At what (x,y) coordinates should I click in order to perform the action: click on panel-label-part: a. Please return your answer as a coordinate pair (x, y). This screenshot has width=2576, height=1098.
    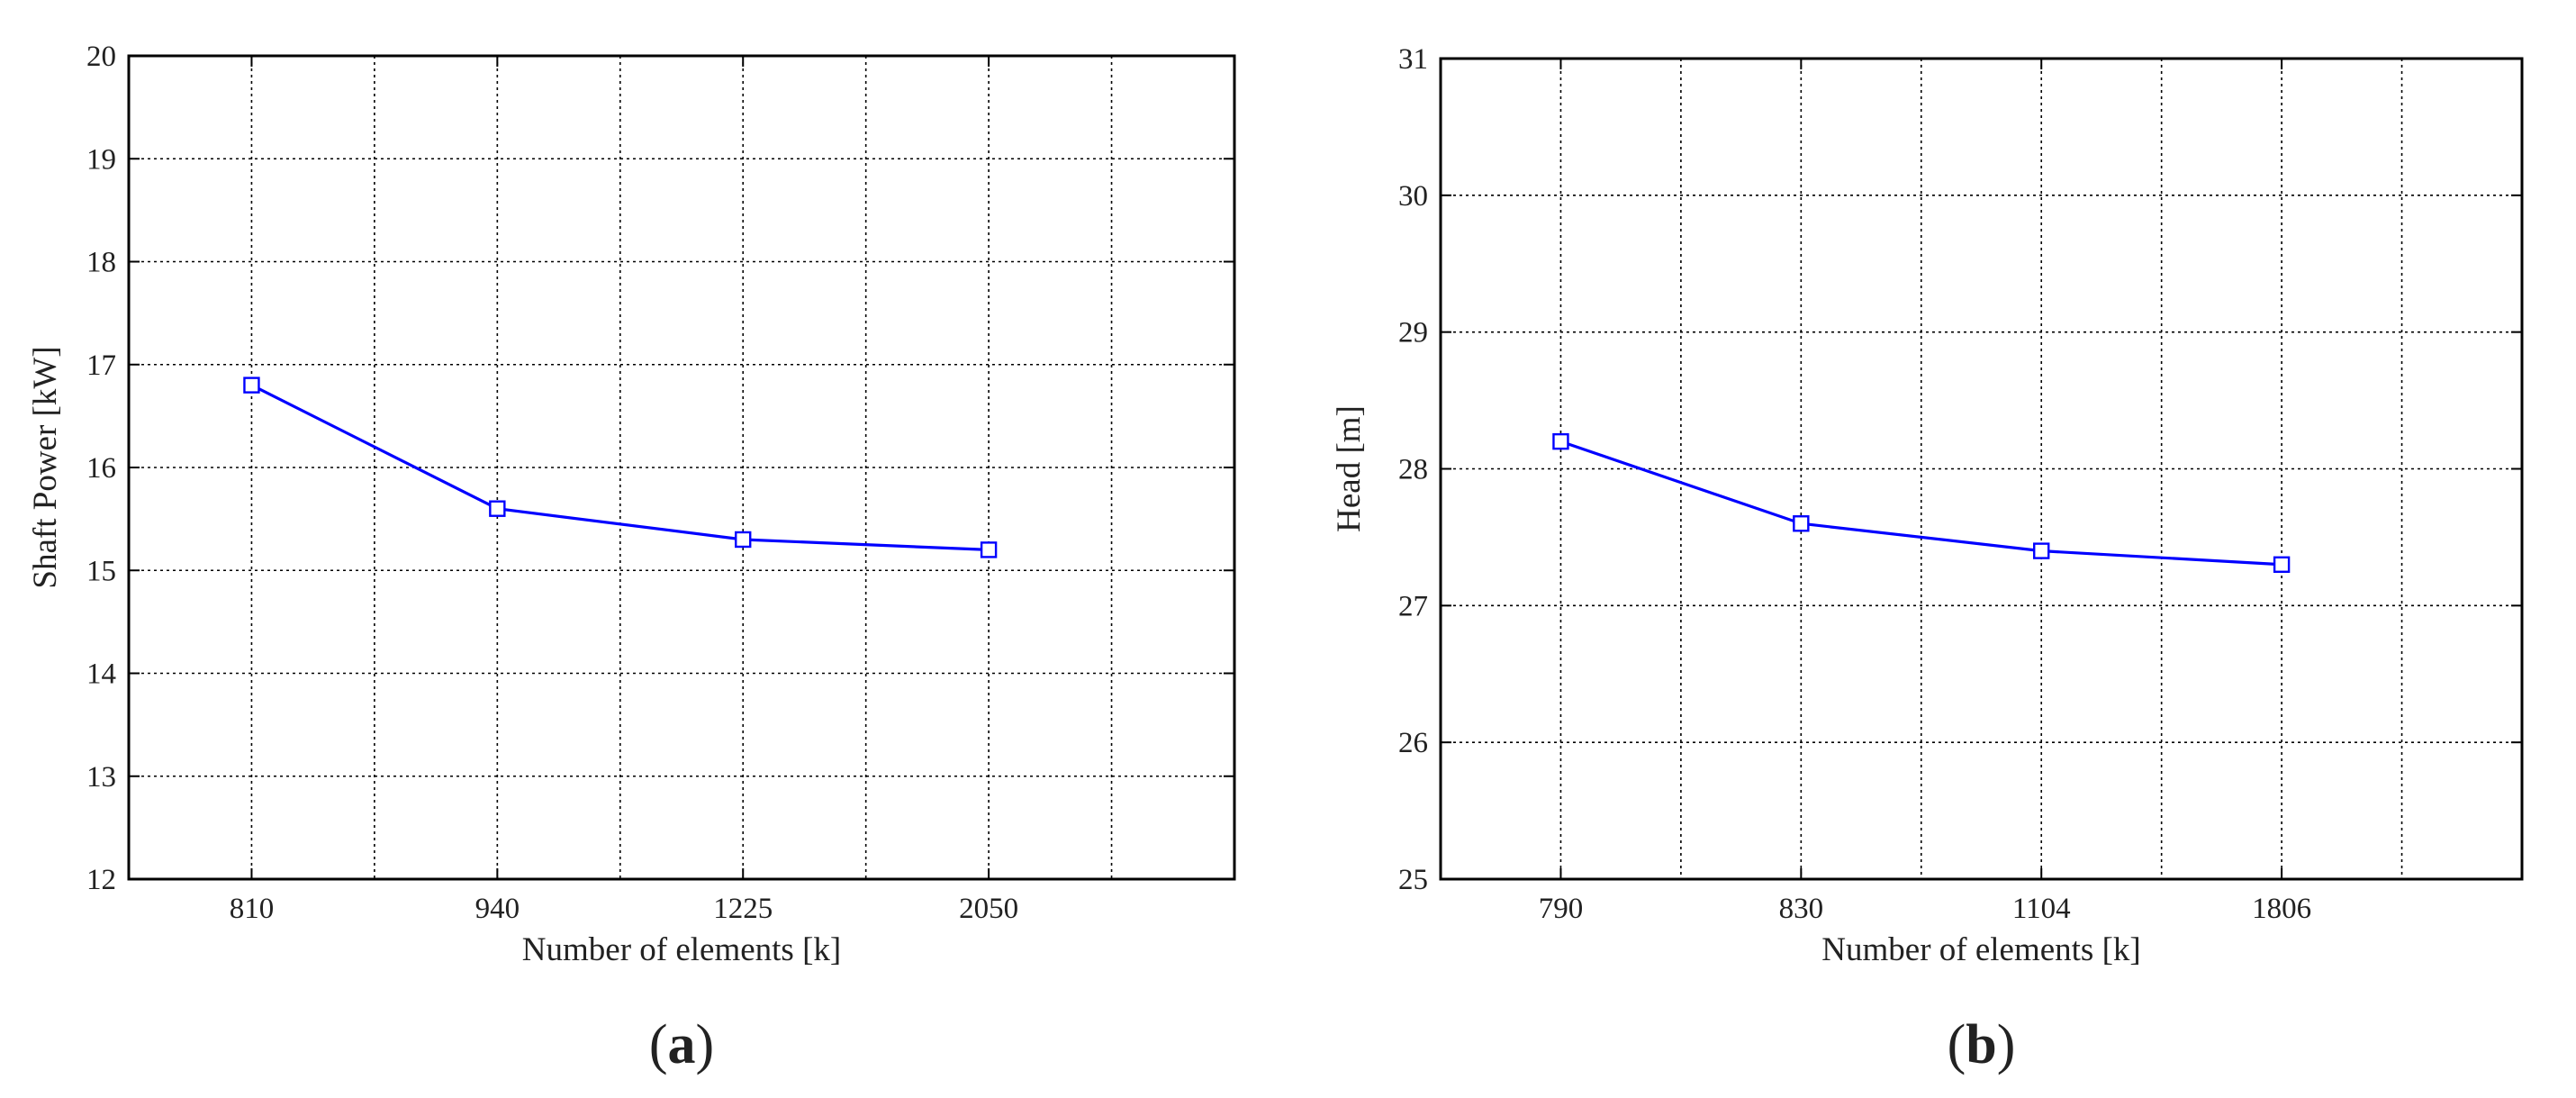
    Looking at the image, I should click on (682, 1044).